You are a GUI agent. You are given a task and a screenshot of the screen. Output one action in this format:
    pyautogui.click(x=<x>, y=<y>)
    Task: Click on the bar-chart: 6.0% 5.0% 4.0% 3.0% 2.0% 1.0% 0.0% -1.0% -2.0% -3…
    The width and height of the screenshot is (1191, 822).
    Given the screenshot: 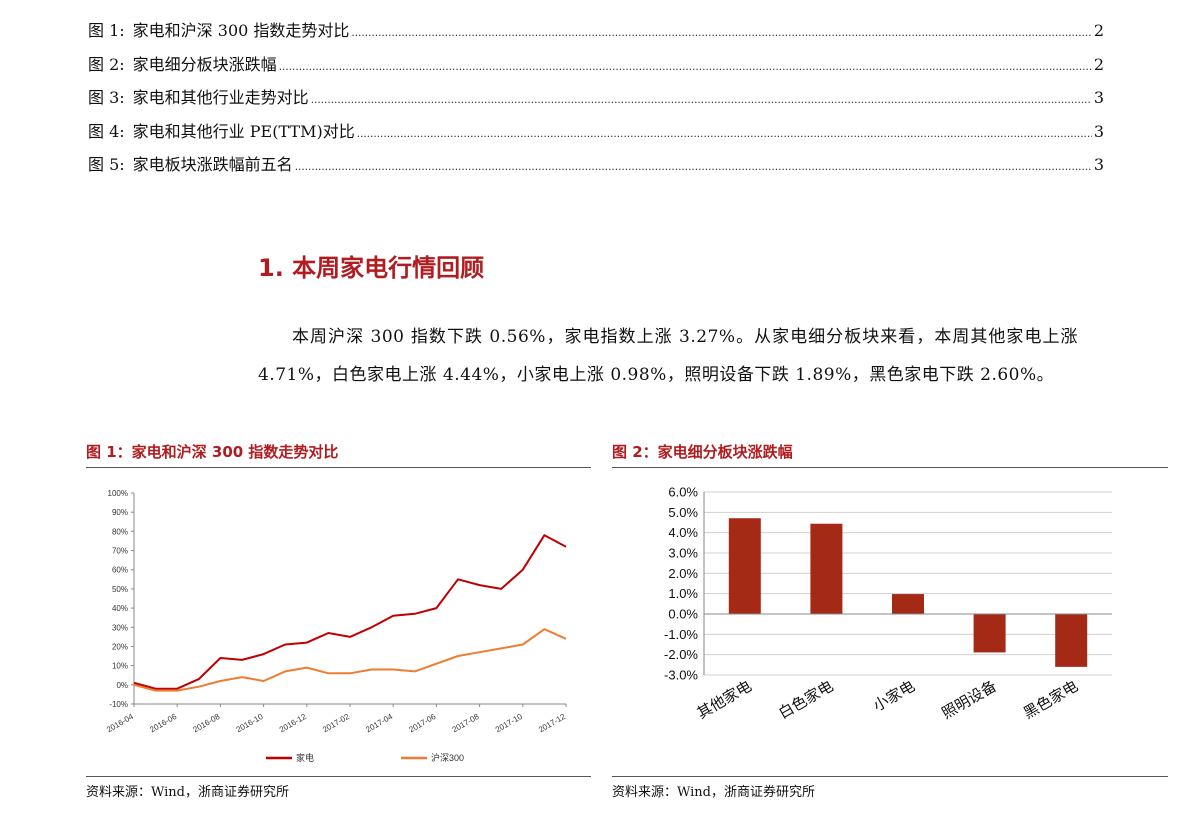 What is the action you would take?
    pyautogui.click(x=888, y=604)
    